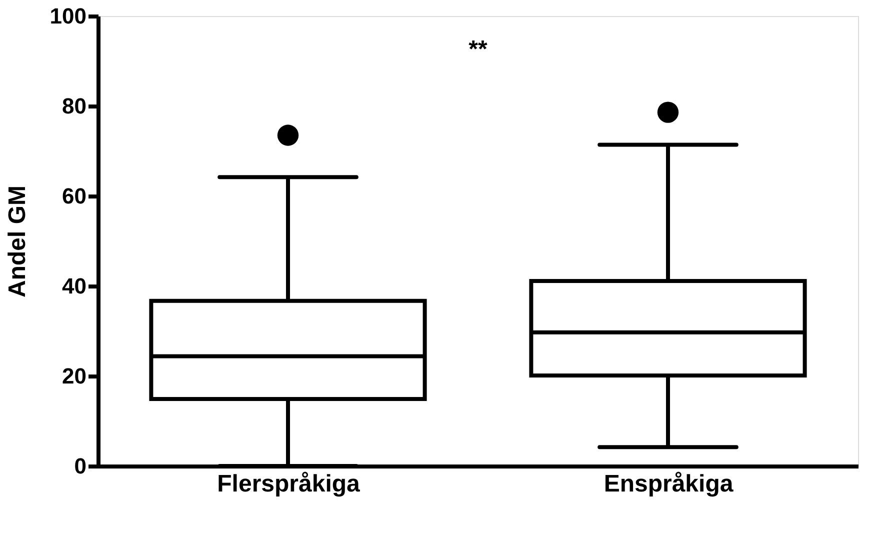  What do you see at coordinates (80, 466) in the screenshot?
I see `y-tick-label: 0` at bounding box center [80, 466].